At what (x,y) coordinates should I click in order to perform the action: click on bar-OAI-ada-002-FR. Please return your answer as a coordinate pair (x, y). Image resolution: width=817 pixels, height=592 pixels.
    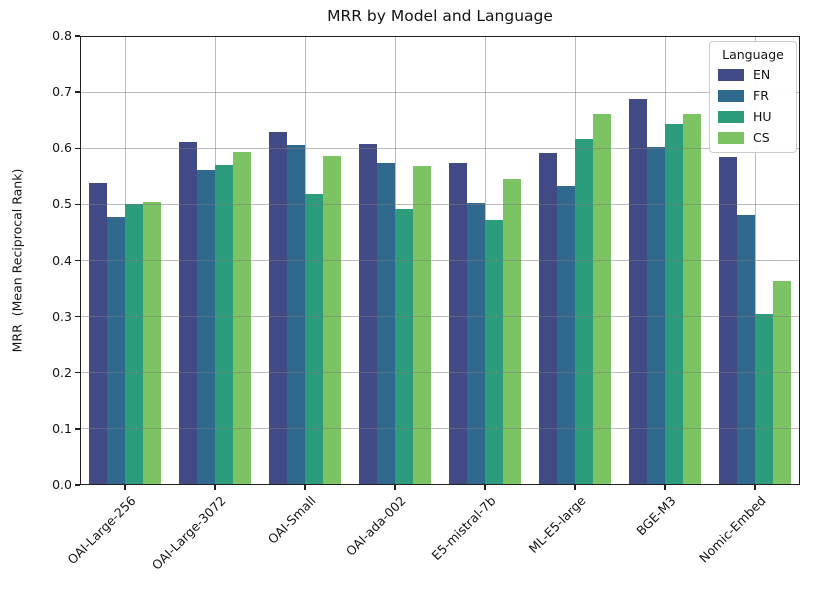
    Looking at the image, I should click on (386, 323).